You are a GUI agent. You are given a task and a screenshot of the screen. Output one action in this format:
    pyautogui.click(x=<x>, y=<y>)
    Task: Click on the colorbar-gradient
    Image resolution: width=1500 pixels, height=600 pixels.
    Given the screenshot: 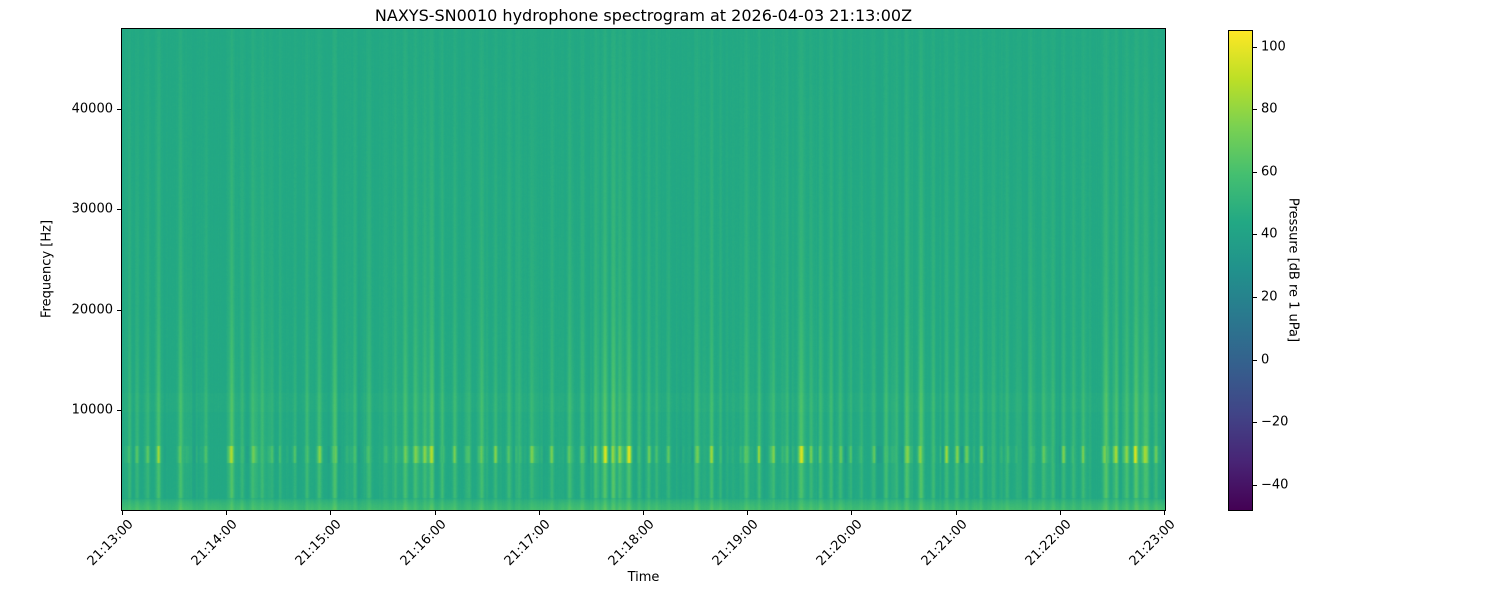 What is the action you would take?
    pyautogui.click(x=1240, y=270)
    